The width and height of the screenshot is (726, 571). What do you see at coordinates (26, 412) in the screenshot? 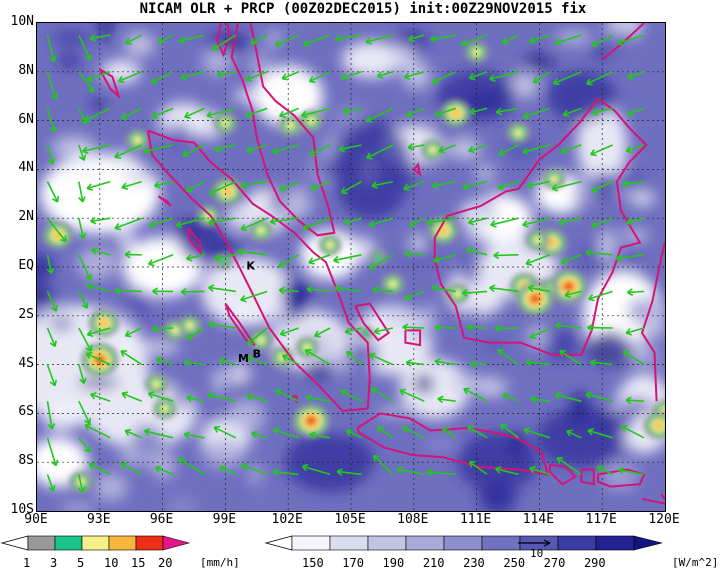
I see `latitude-label: 6S` at bounding box center [26, 412].